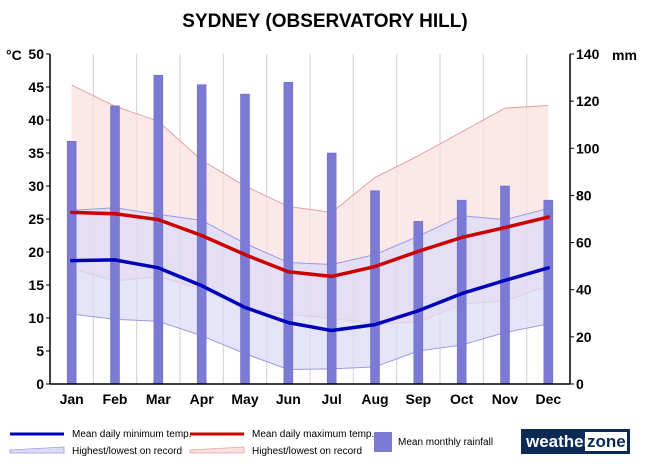 Image resolution: width=650 pixels, height=466 pixels. What do you see at coordinates (624, 55) in the screenshot?
I see `right-axis-unit: mm` at bounding box center [624, 55].